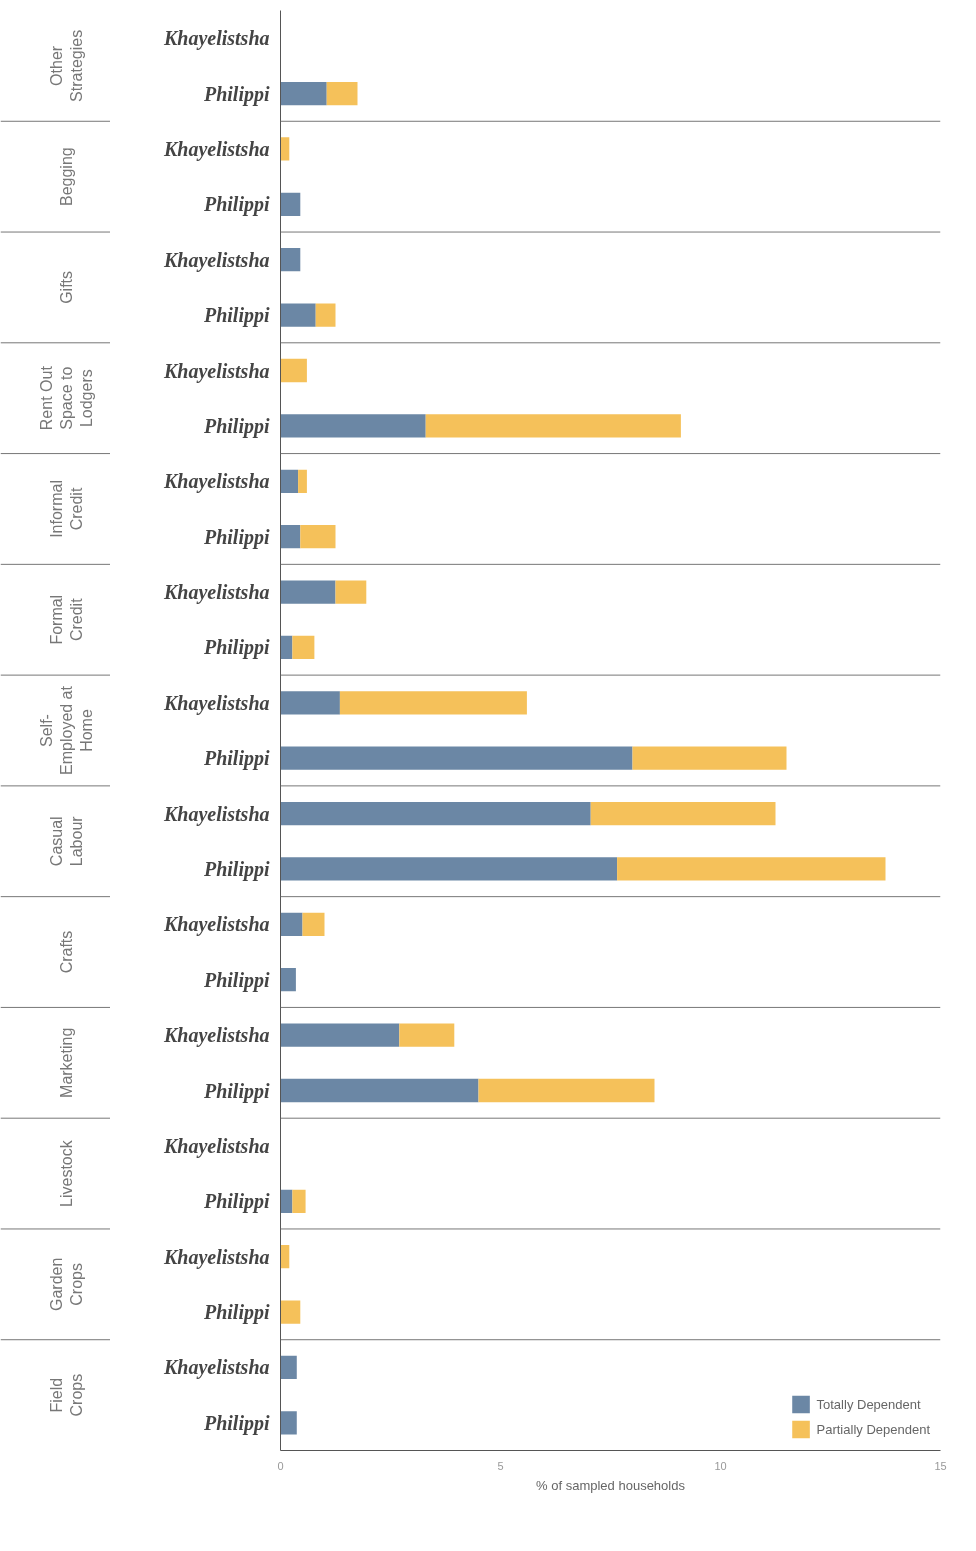  What do you see at coordinates (66, 1395) in the screenshot?
I see `text: Field Crops` at bounding box center [66, 1395].